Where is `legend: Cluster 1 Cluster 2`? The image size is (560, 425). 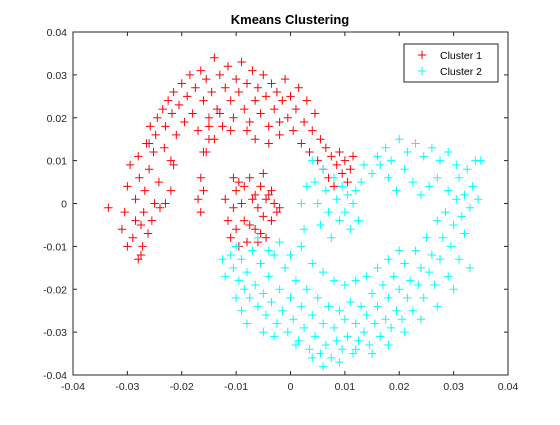
legend: Cluster 1 Cluster 2 is located at coordinates (451, 63).